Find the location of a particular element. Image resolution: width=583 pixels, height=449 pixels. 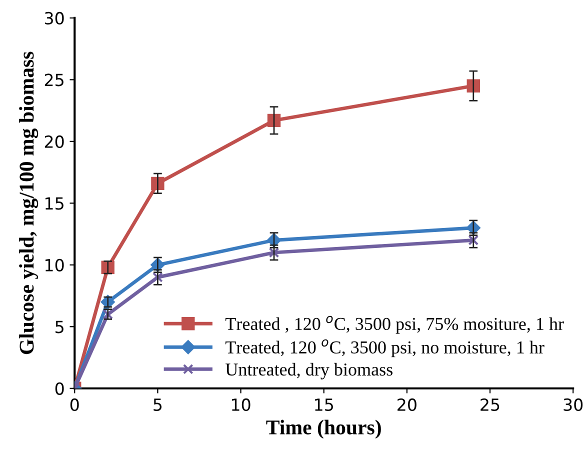

x-tick-label: 10 is located at coordinates (241, 405).